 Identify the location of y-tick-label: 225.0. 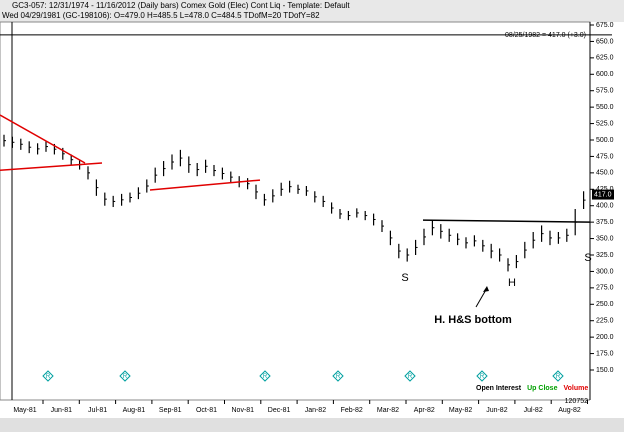
(605, 321).